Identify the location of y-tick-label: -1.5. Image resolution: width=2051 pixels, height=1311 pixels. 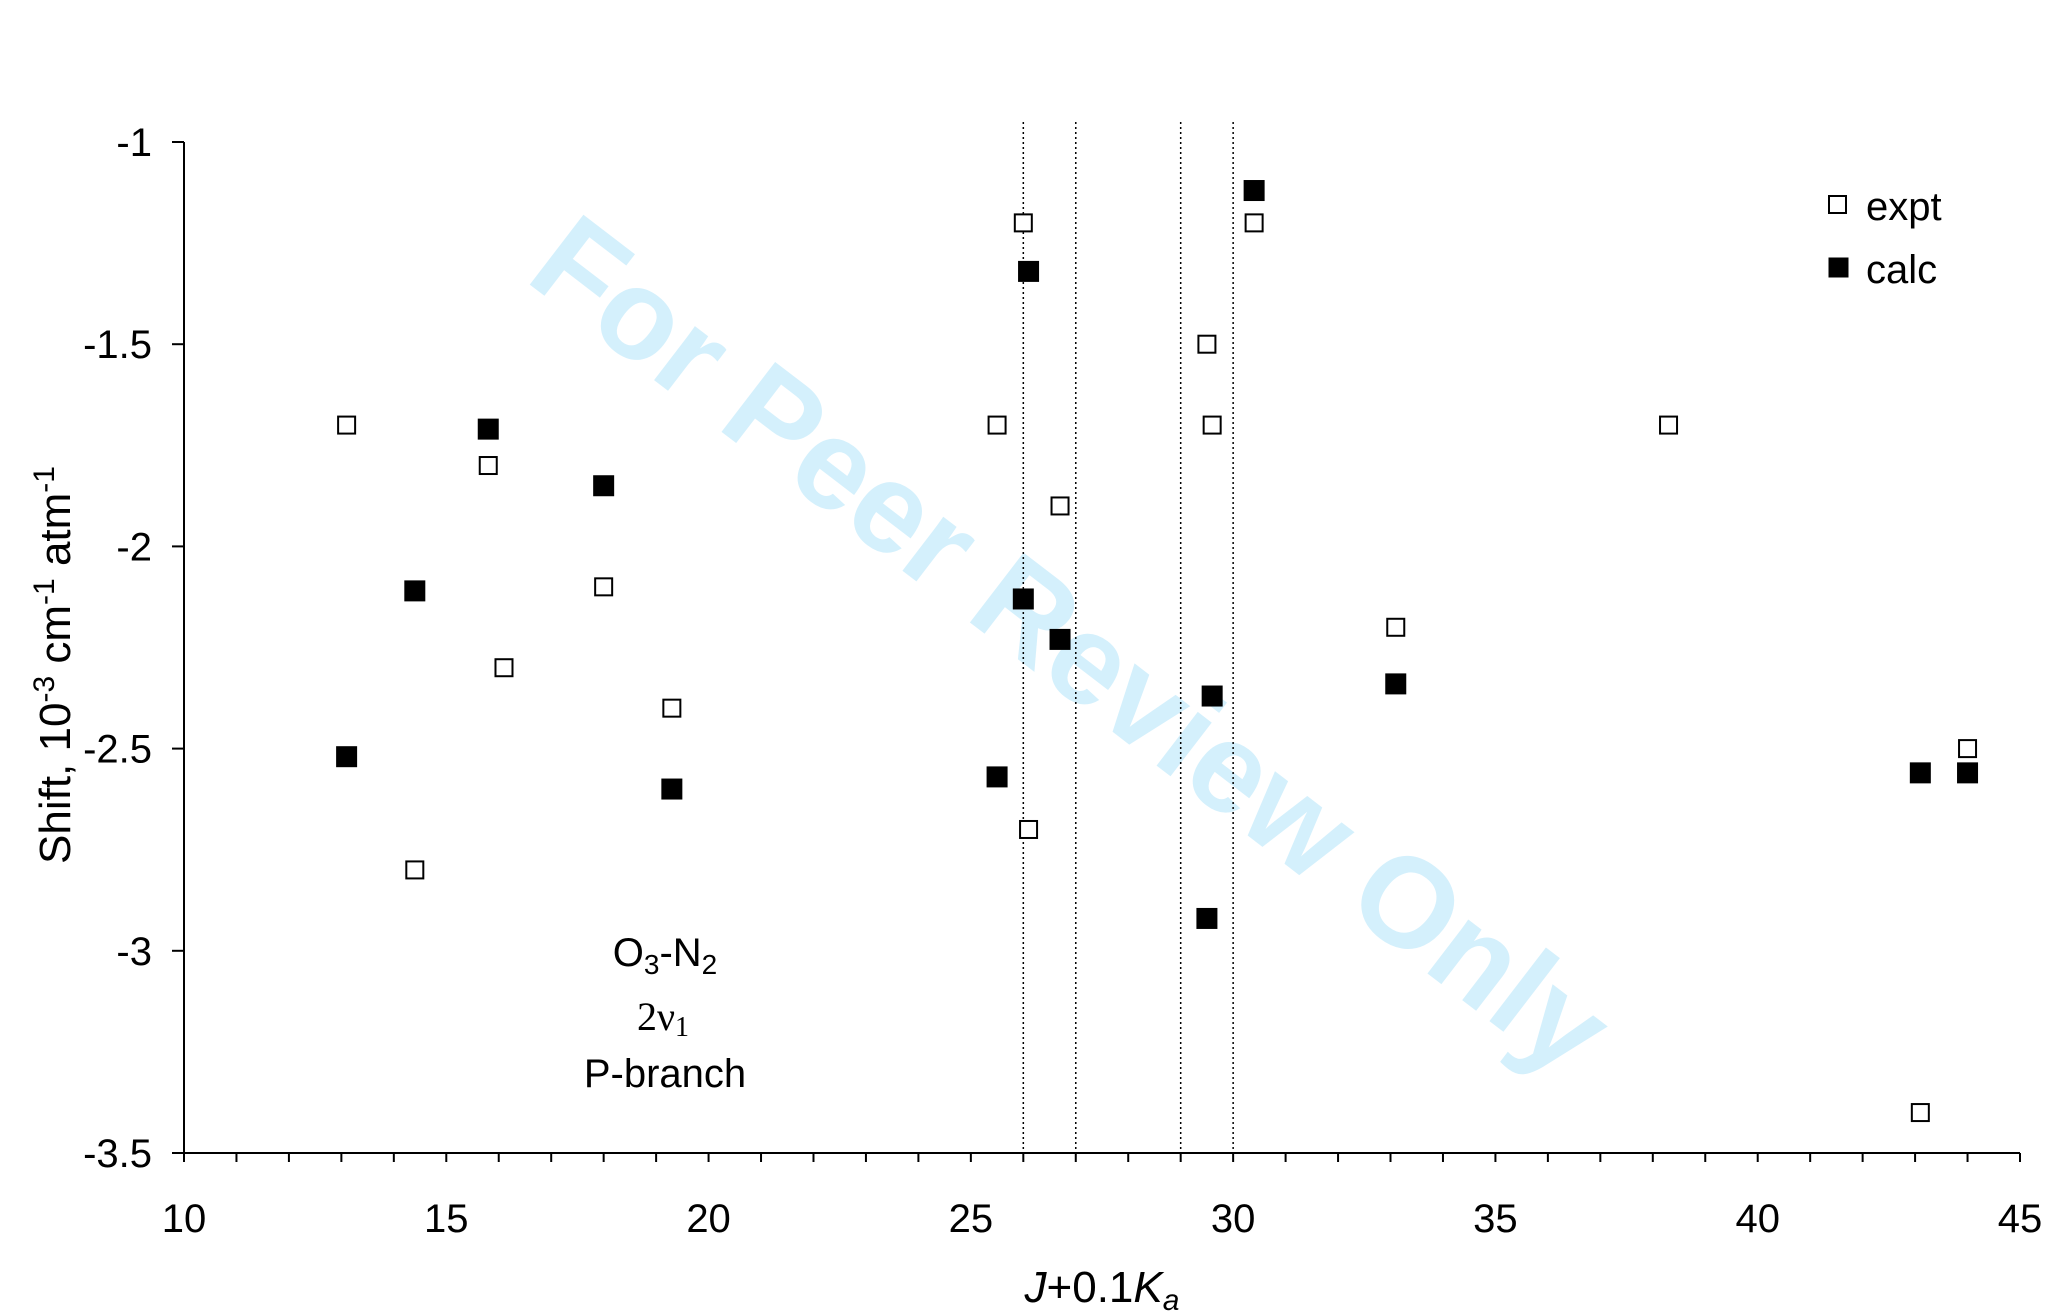
(117, 345).